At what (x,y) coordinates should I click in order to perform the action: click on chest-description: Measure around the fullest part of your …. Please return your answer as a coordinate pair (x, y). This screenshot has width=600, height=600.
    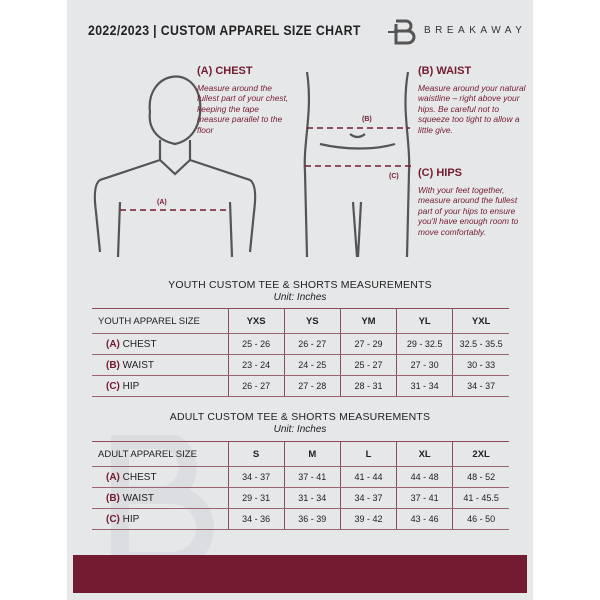
    Looking at the image, I should click on (243, 109).